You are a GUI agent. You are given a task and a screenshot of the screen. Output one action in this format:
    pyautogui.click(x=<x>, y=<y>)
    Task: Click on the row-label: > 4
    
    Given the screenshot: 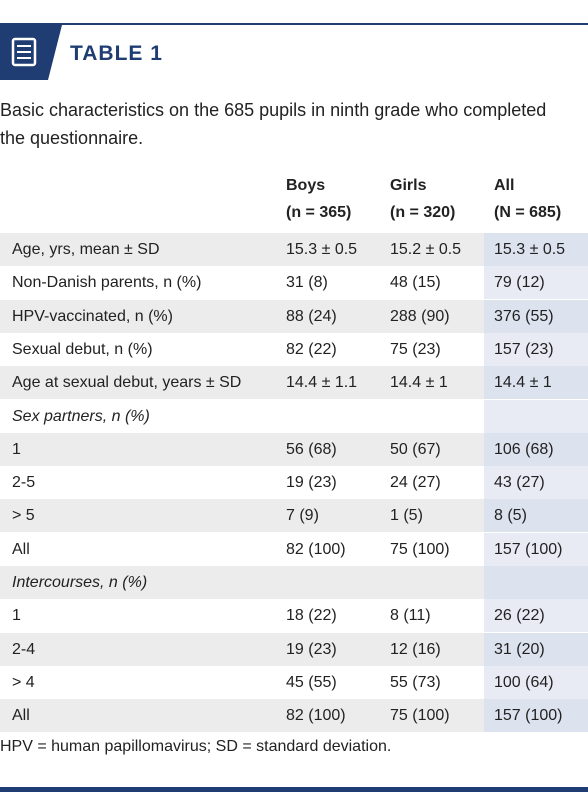 What is the action you would take?
    pyautogui.click(x=23, y=682)
    